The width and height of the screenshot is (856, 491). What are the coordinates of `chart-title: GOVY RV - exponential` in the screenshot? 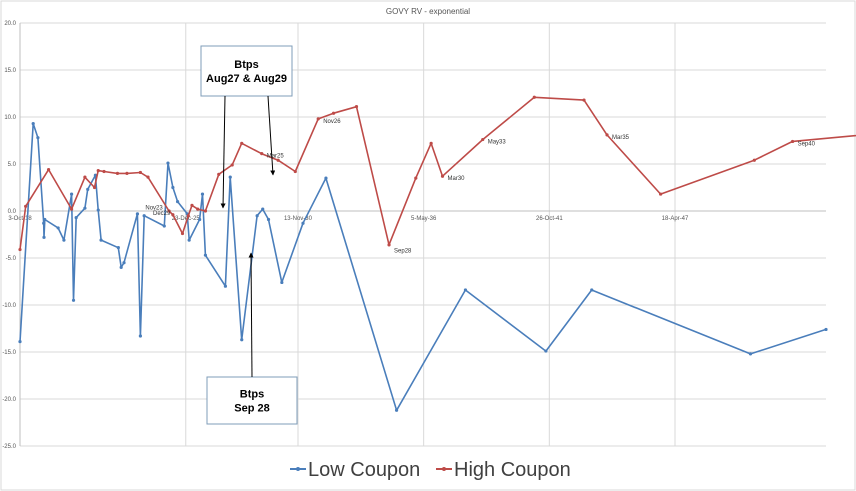 It's located at (428, 11).